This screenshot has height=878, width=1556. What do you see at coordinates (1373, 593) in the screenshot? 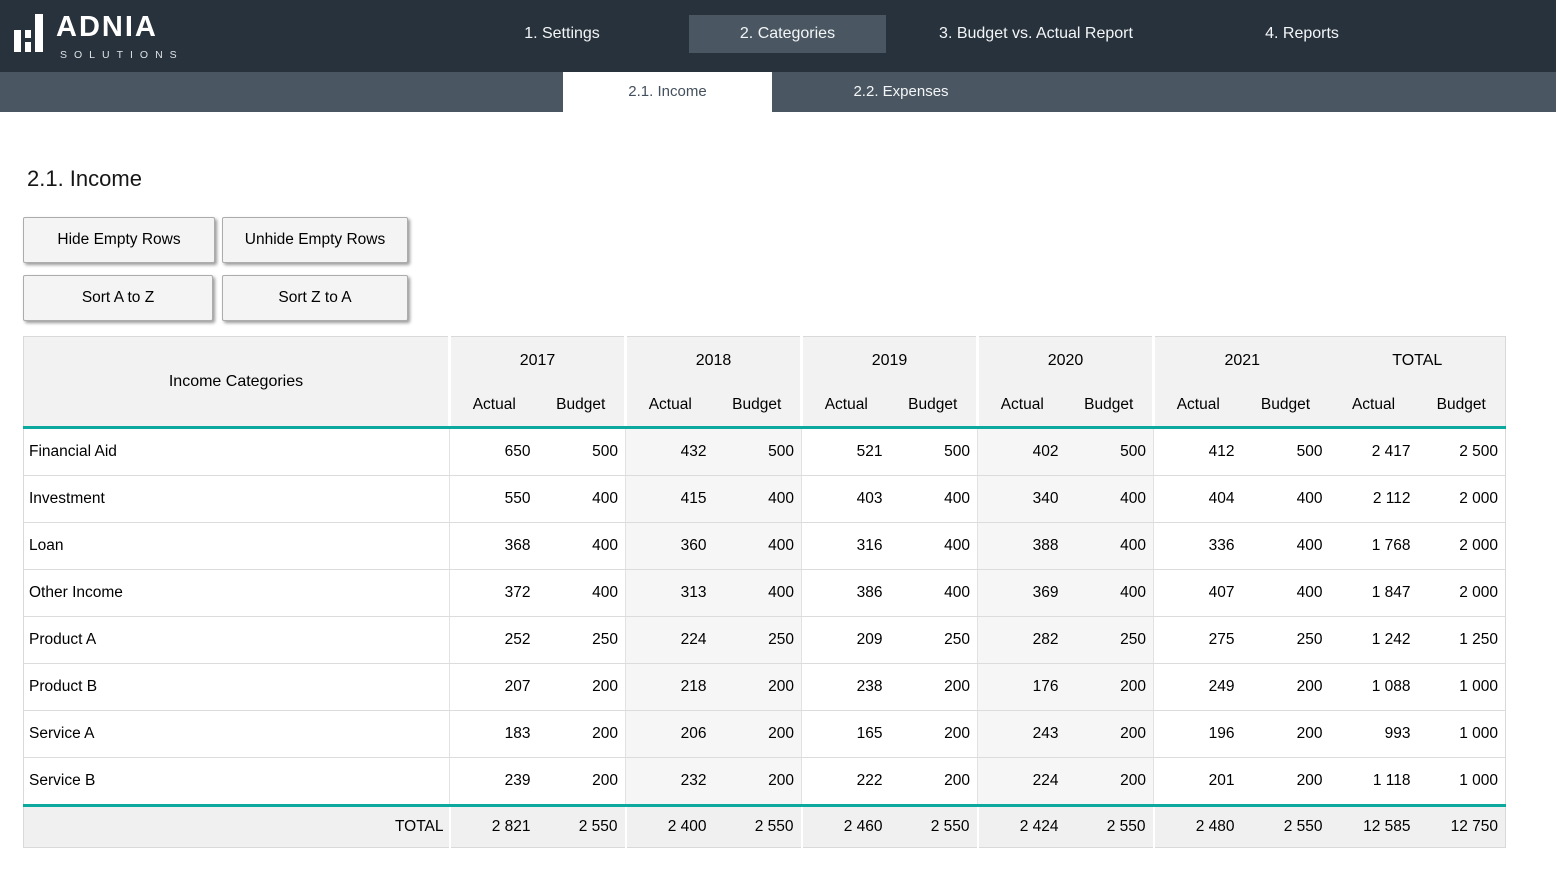
I see `value-cell: 1 847` at bounding box center [1373, 593].